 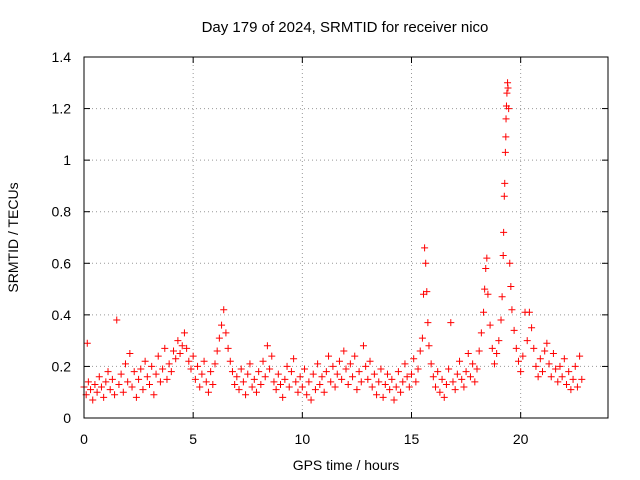 I want to click on x-tick-label: 10, so click(x=303, y=439).